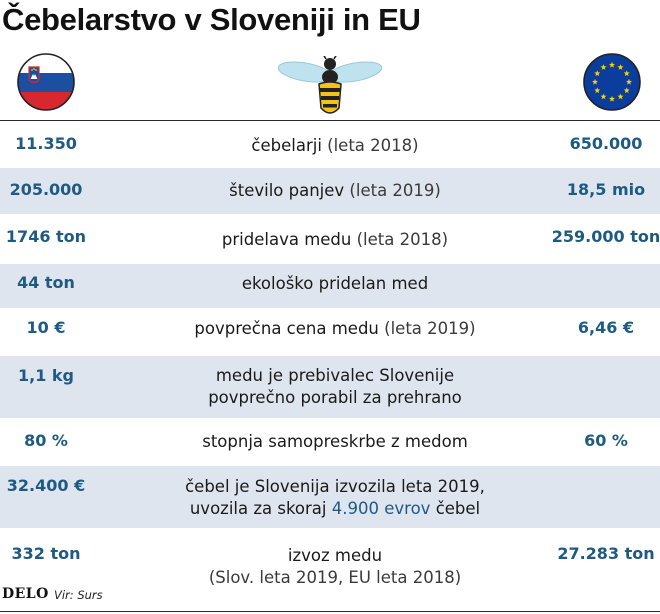 Image resolution: width=660 pixels, height=614 pixels. I want to click on table-row: 44 ton ekološko pridelan med, so click(330, 286).